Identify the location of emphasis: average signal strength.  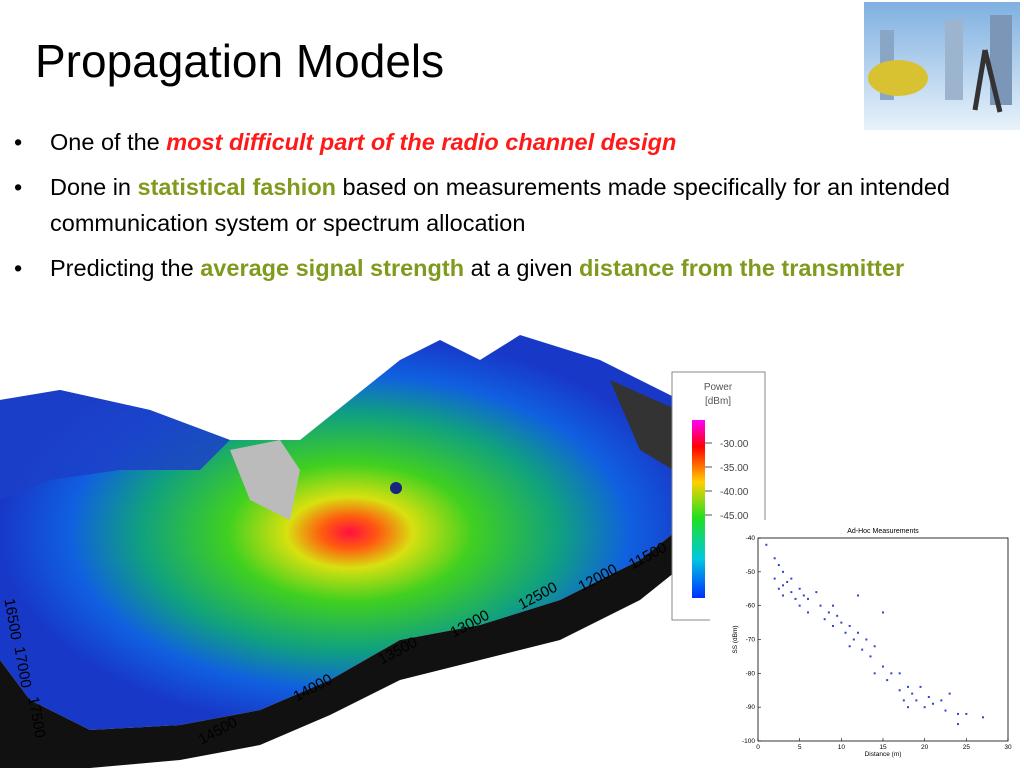
(332, 268).